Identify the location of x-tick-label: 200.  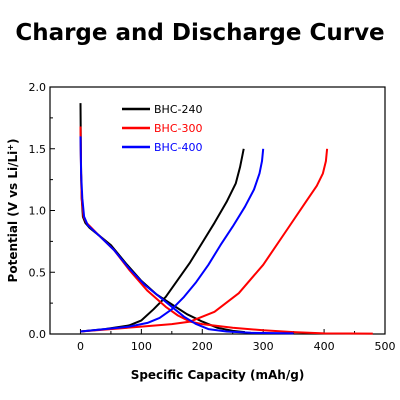
(202, 346).